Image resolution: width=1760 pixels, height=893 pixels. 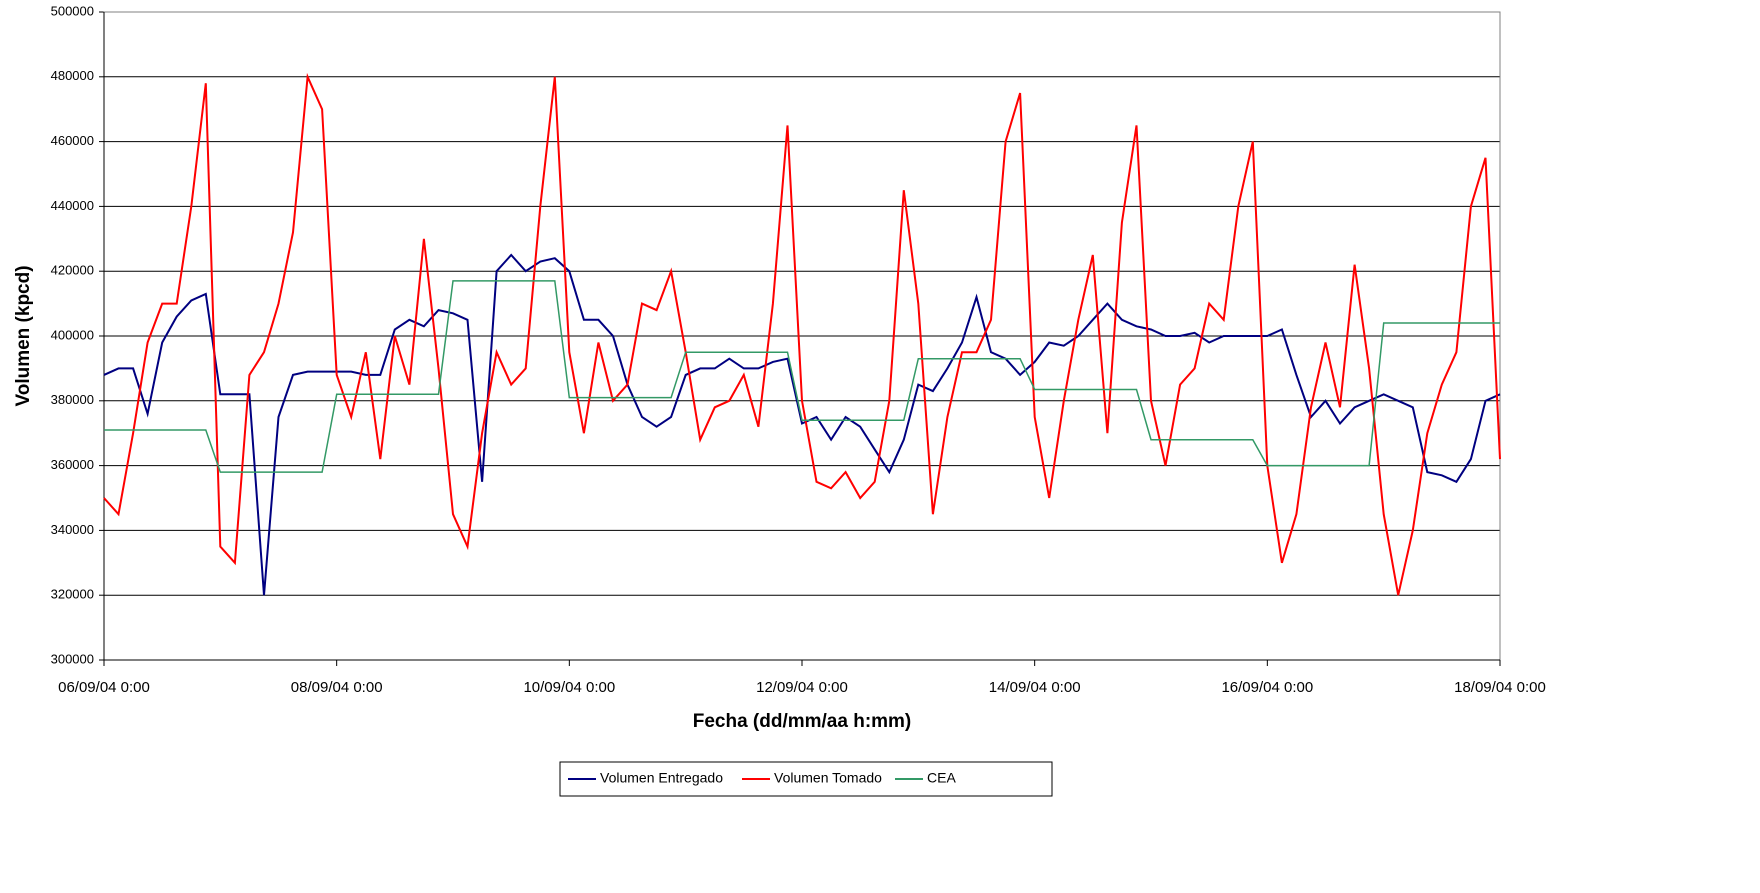 I want to click on y-tick-label: 420000, so click(x=72, y=270).